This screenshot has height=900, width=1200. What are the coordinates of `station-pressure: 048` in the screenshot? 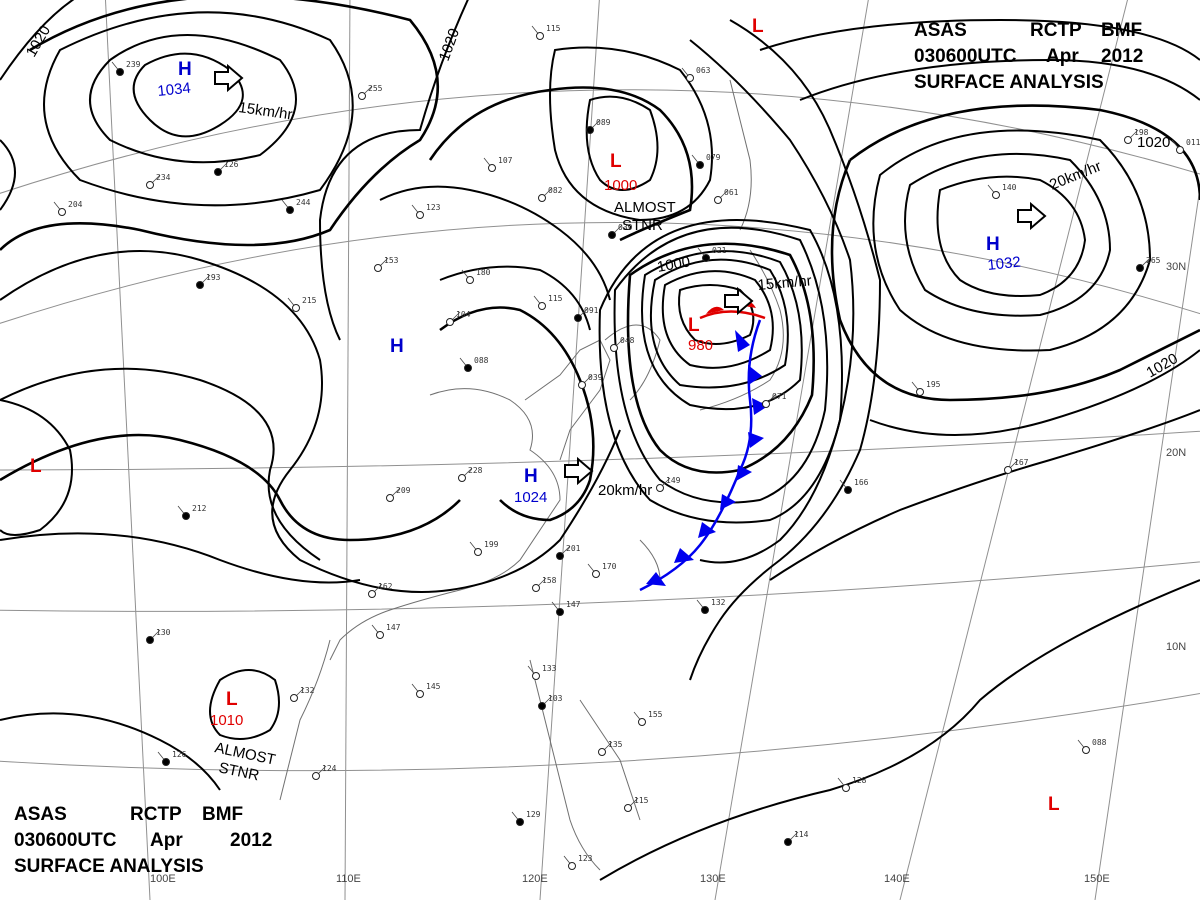 It's located at (627, 340).